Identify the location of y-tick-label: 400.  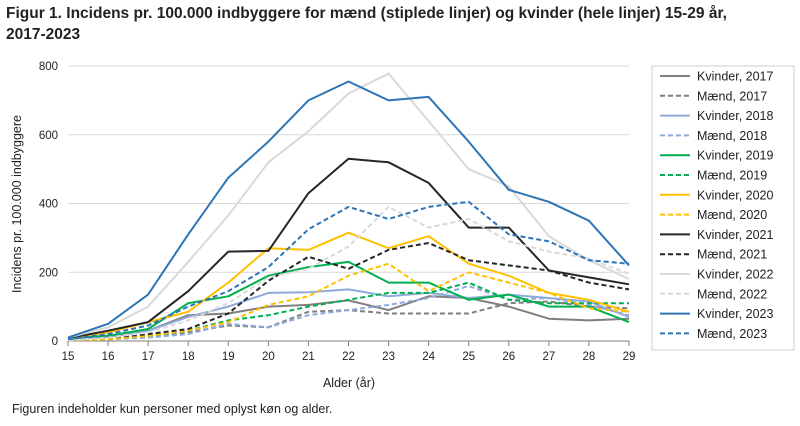
(48, 205).